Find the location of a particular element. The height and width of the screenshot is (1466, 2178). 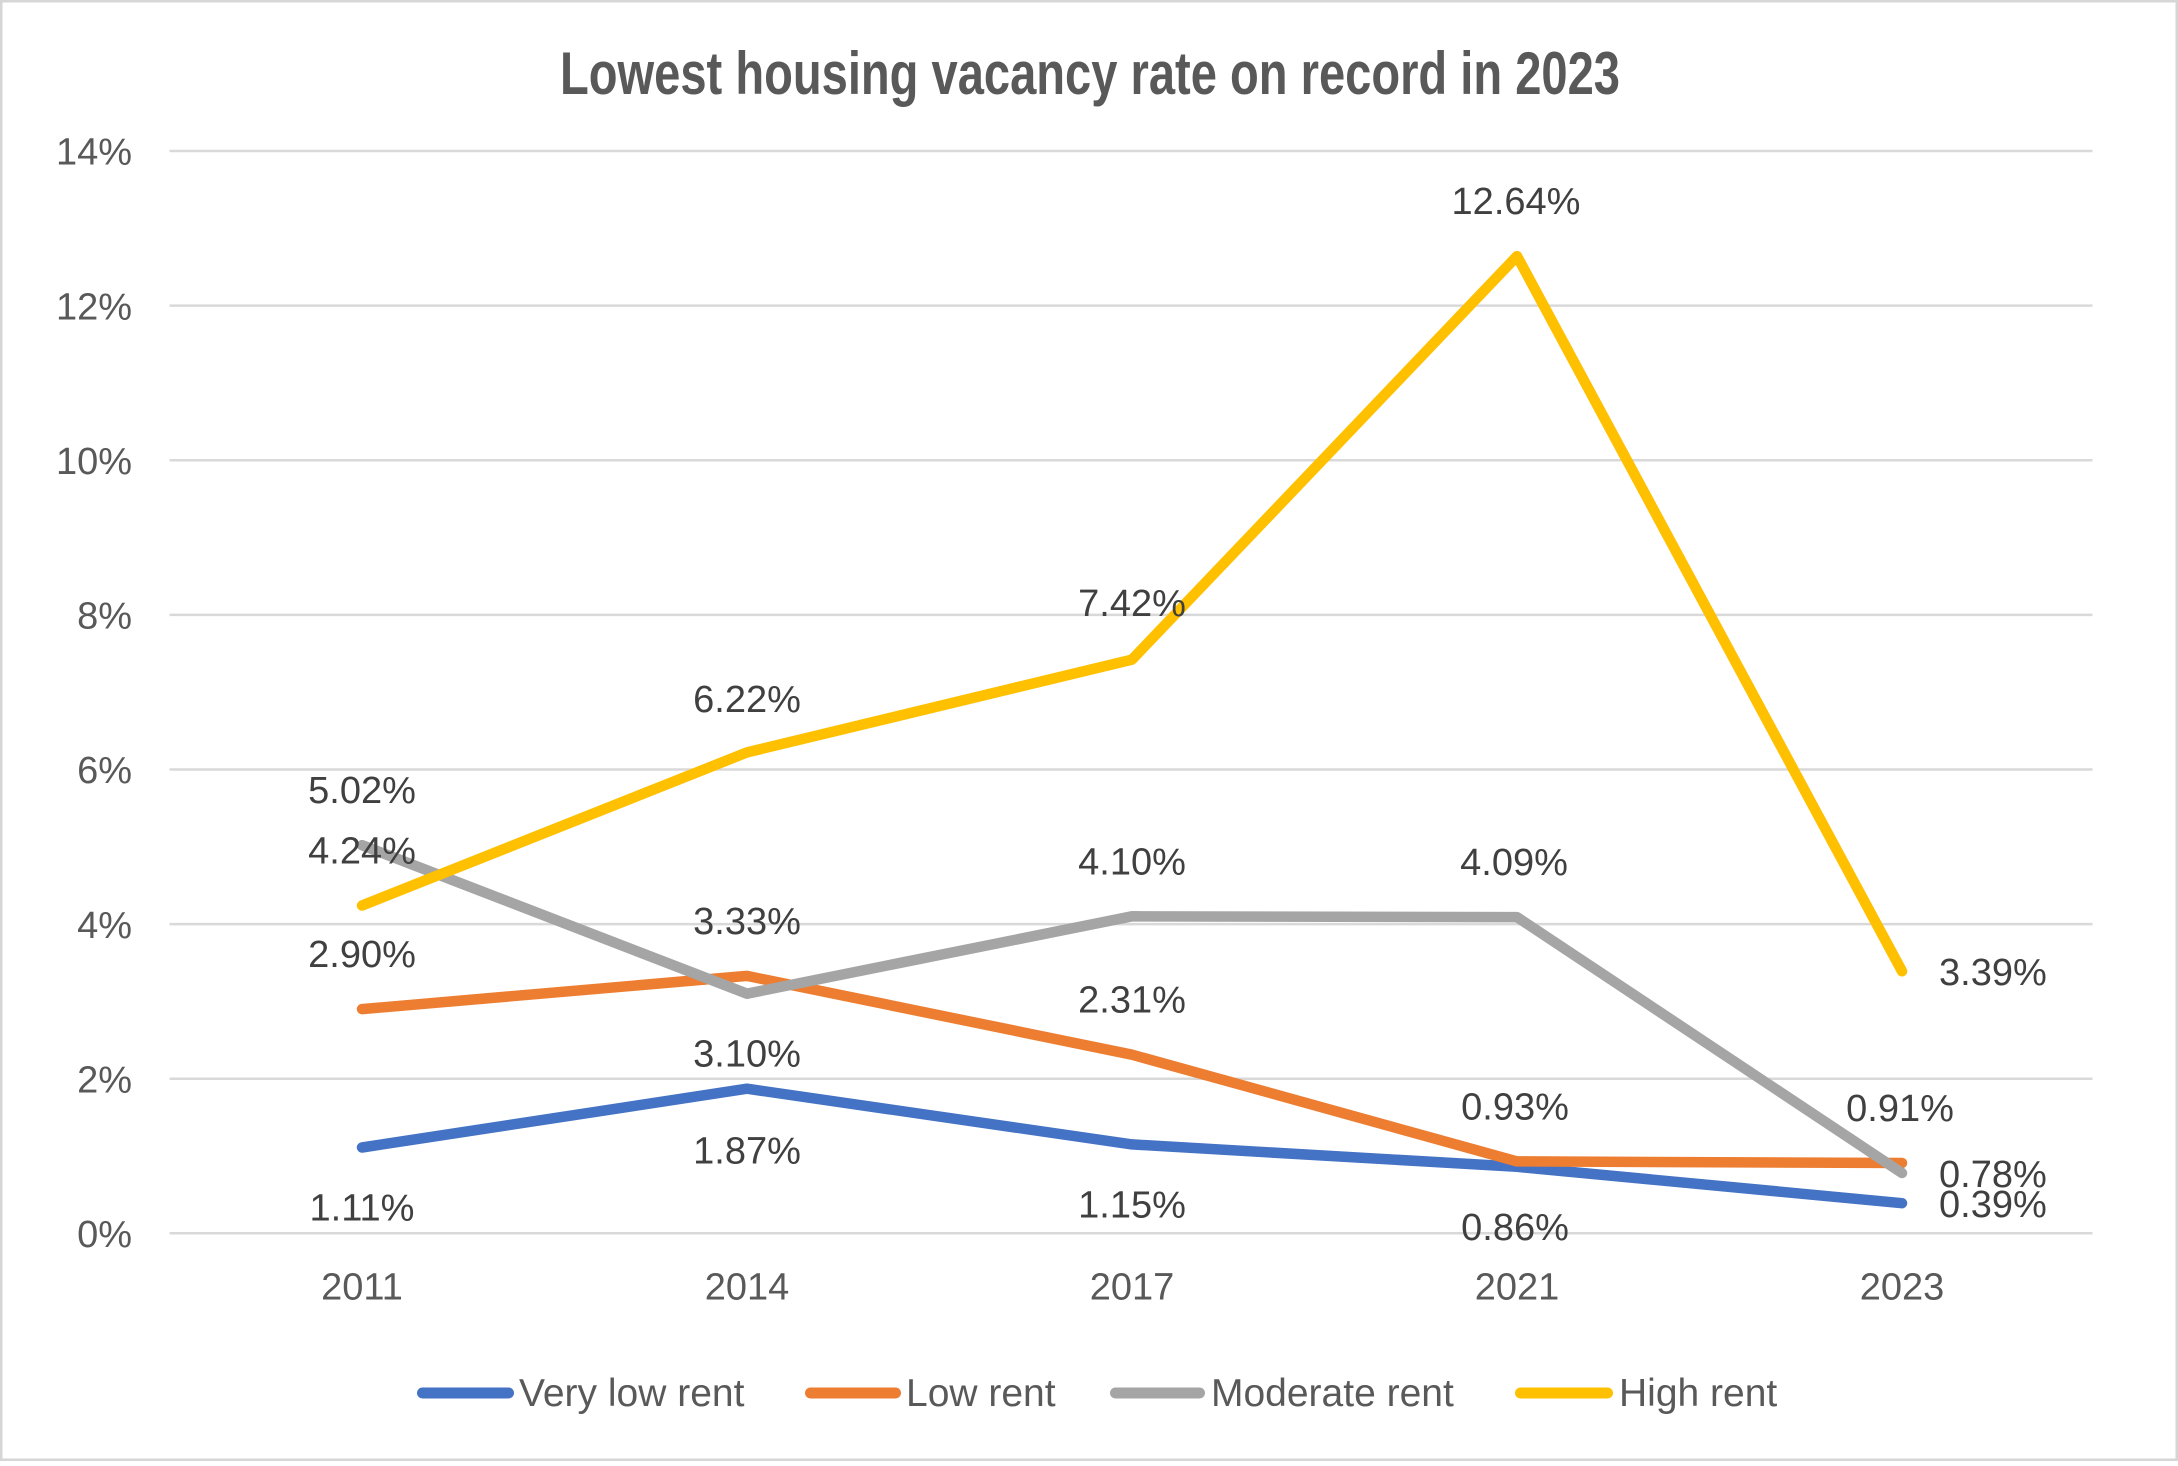

svg-text: 2011 is located at coordinates (362, 1288).